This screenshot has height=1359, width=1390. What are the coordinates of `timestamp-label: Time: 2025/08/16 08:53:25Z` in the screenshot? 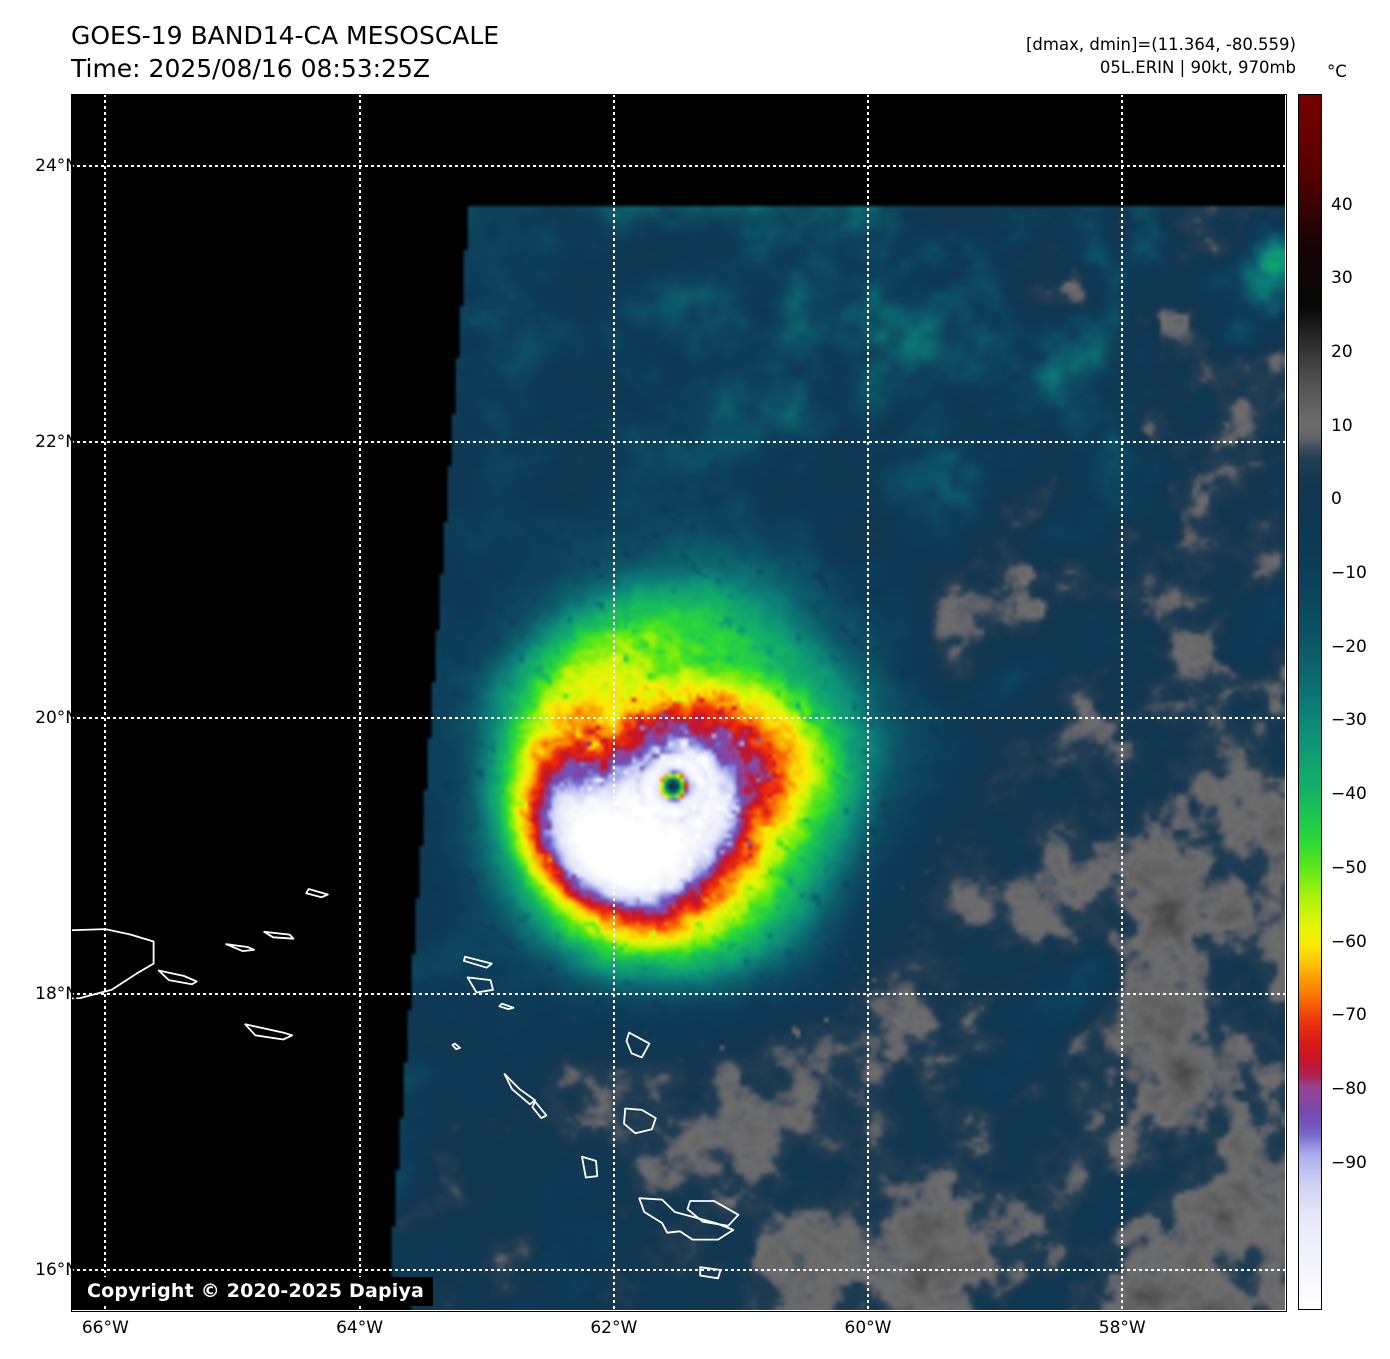 It's located at (250, 68).